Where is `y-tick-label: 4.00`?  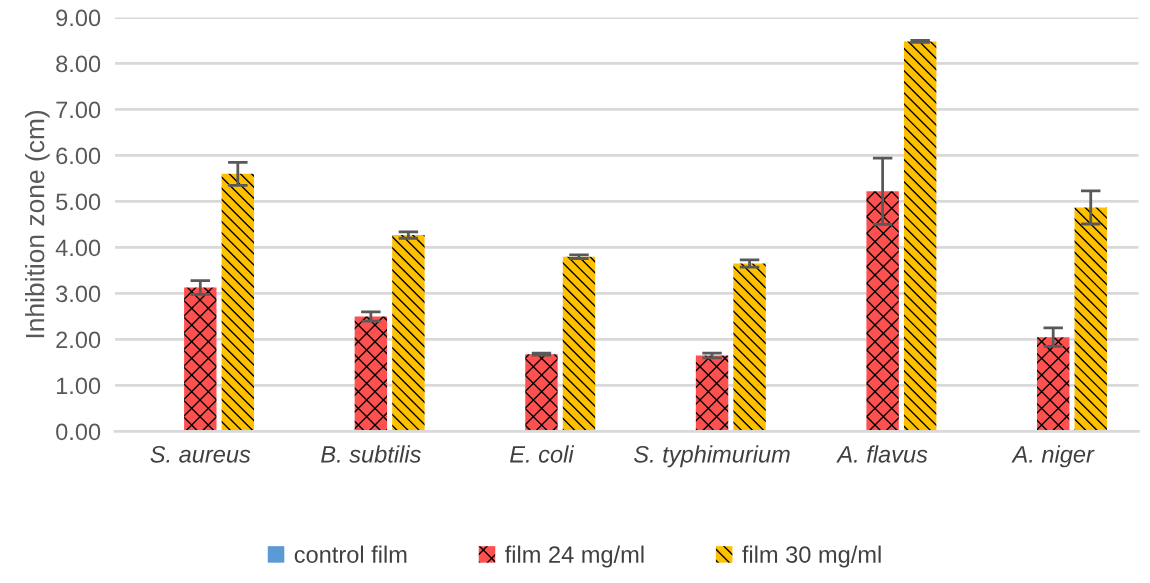 y-tick-label: 4.00 is located at coordinates (78, 248).